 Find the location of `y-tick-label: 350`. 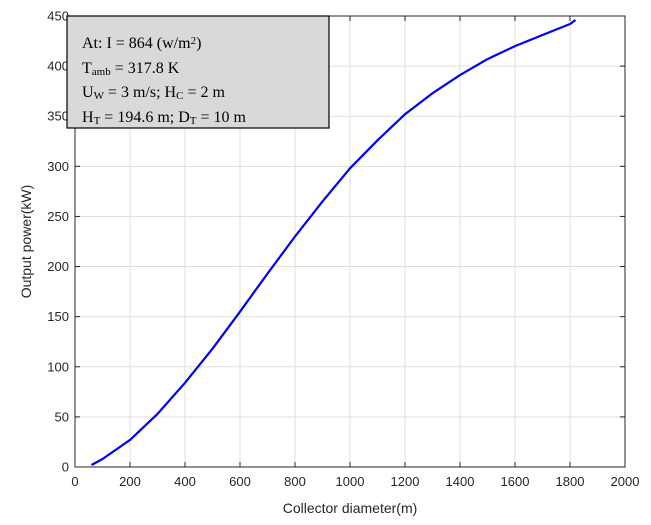

y-tick-label: 350 is located at coordinates (58, 116).